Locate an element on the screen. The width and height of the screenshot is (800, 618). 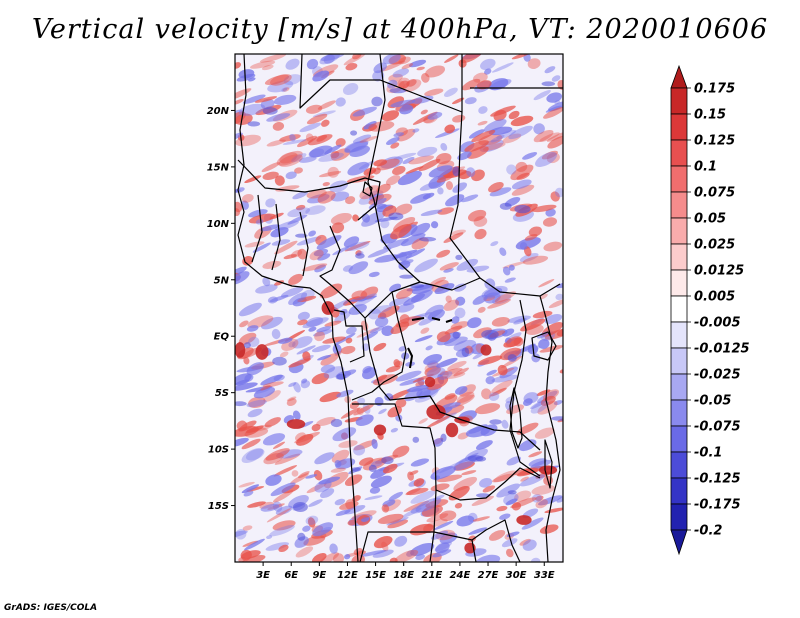
border-east-coast is located at coordinates (550, 428).